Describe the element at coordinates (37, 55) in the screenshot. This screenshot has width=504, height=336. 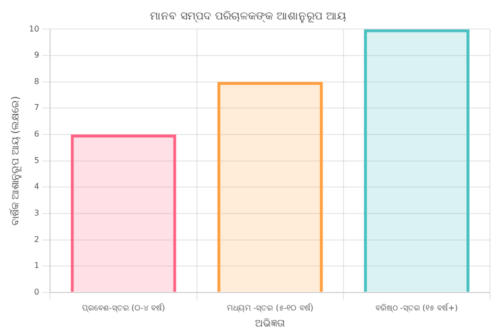
I see `y-tick-label: 9` at that location.